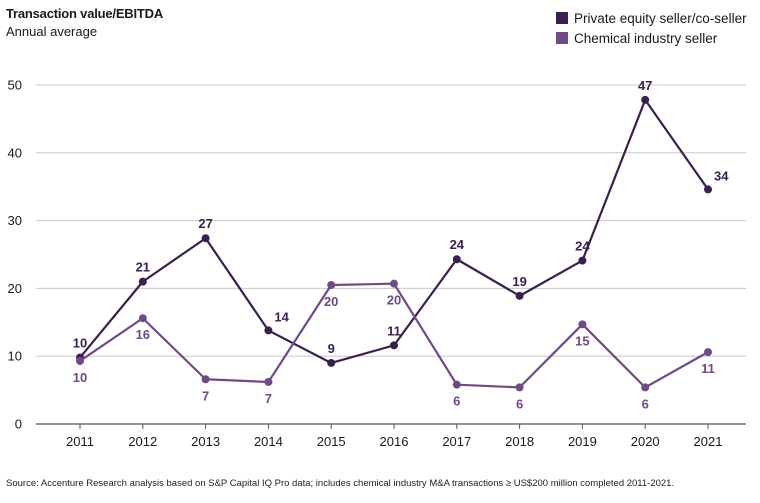 Image resolution: width=760 pixels, height=503 pixels. Describe the element at coordinates (519, 295) in the screenshot. I see `point-private-equity-2018` at that location.